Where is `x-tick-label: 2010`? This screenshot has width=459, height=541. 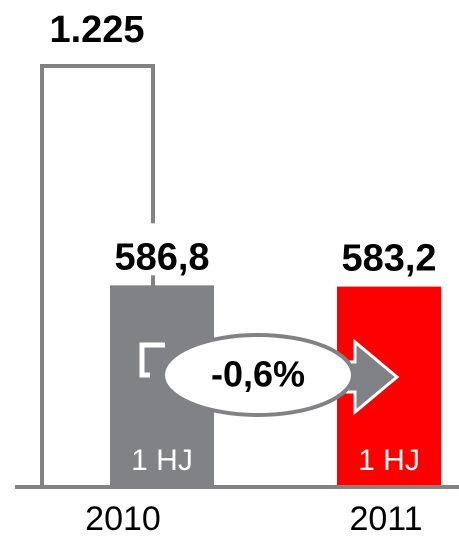 x-tick-label: 2010 is located at coordinates (123, 519).